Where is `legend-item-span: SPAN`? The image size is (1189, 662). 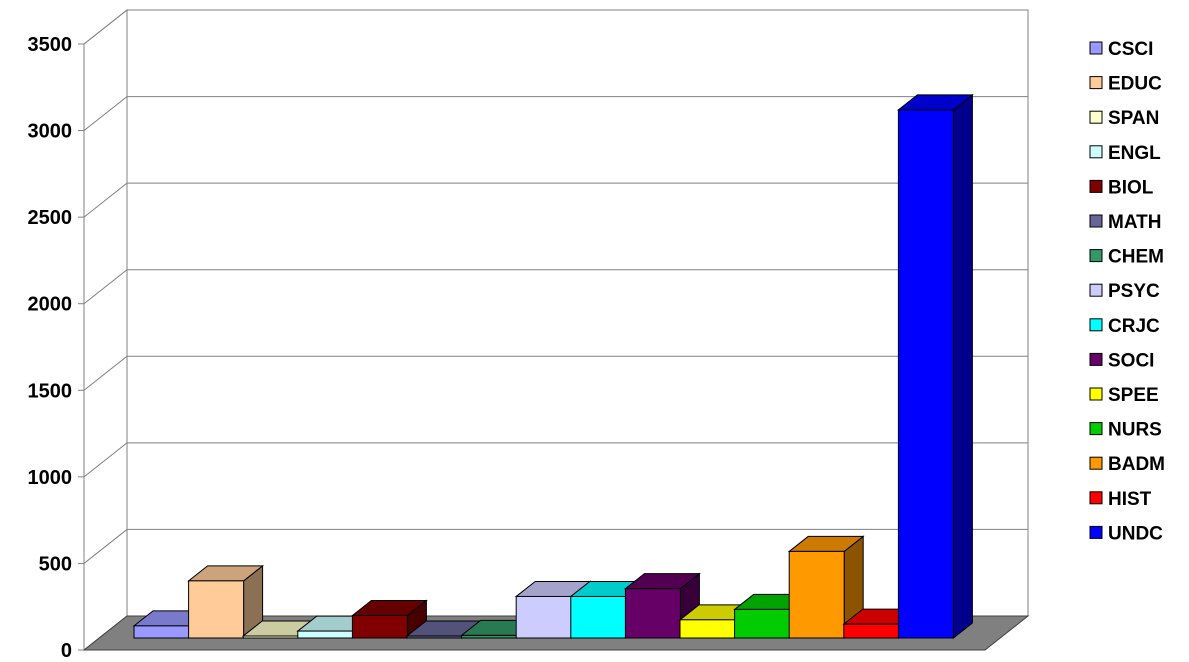 legend-item-span: SPAN is located at coordinates (1124, 118).